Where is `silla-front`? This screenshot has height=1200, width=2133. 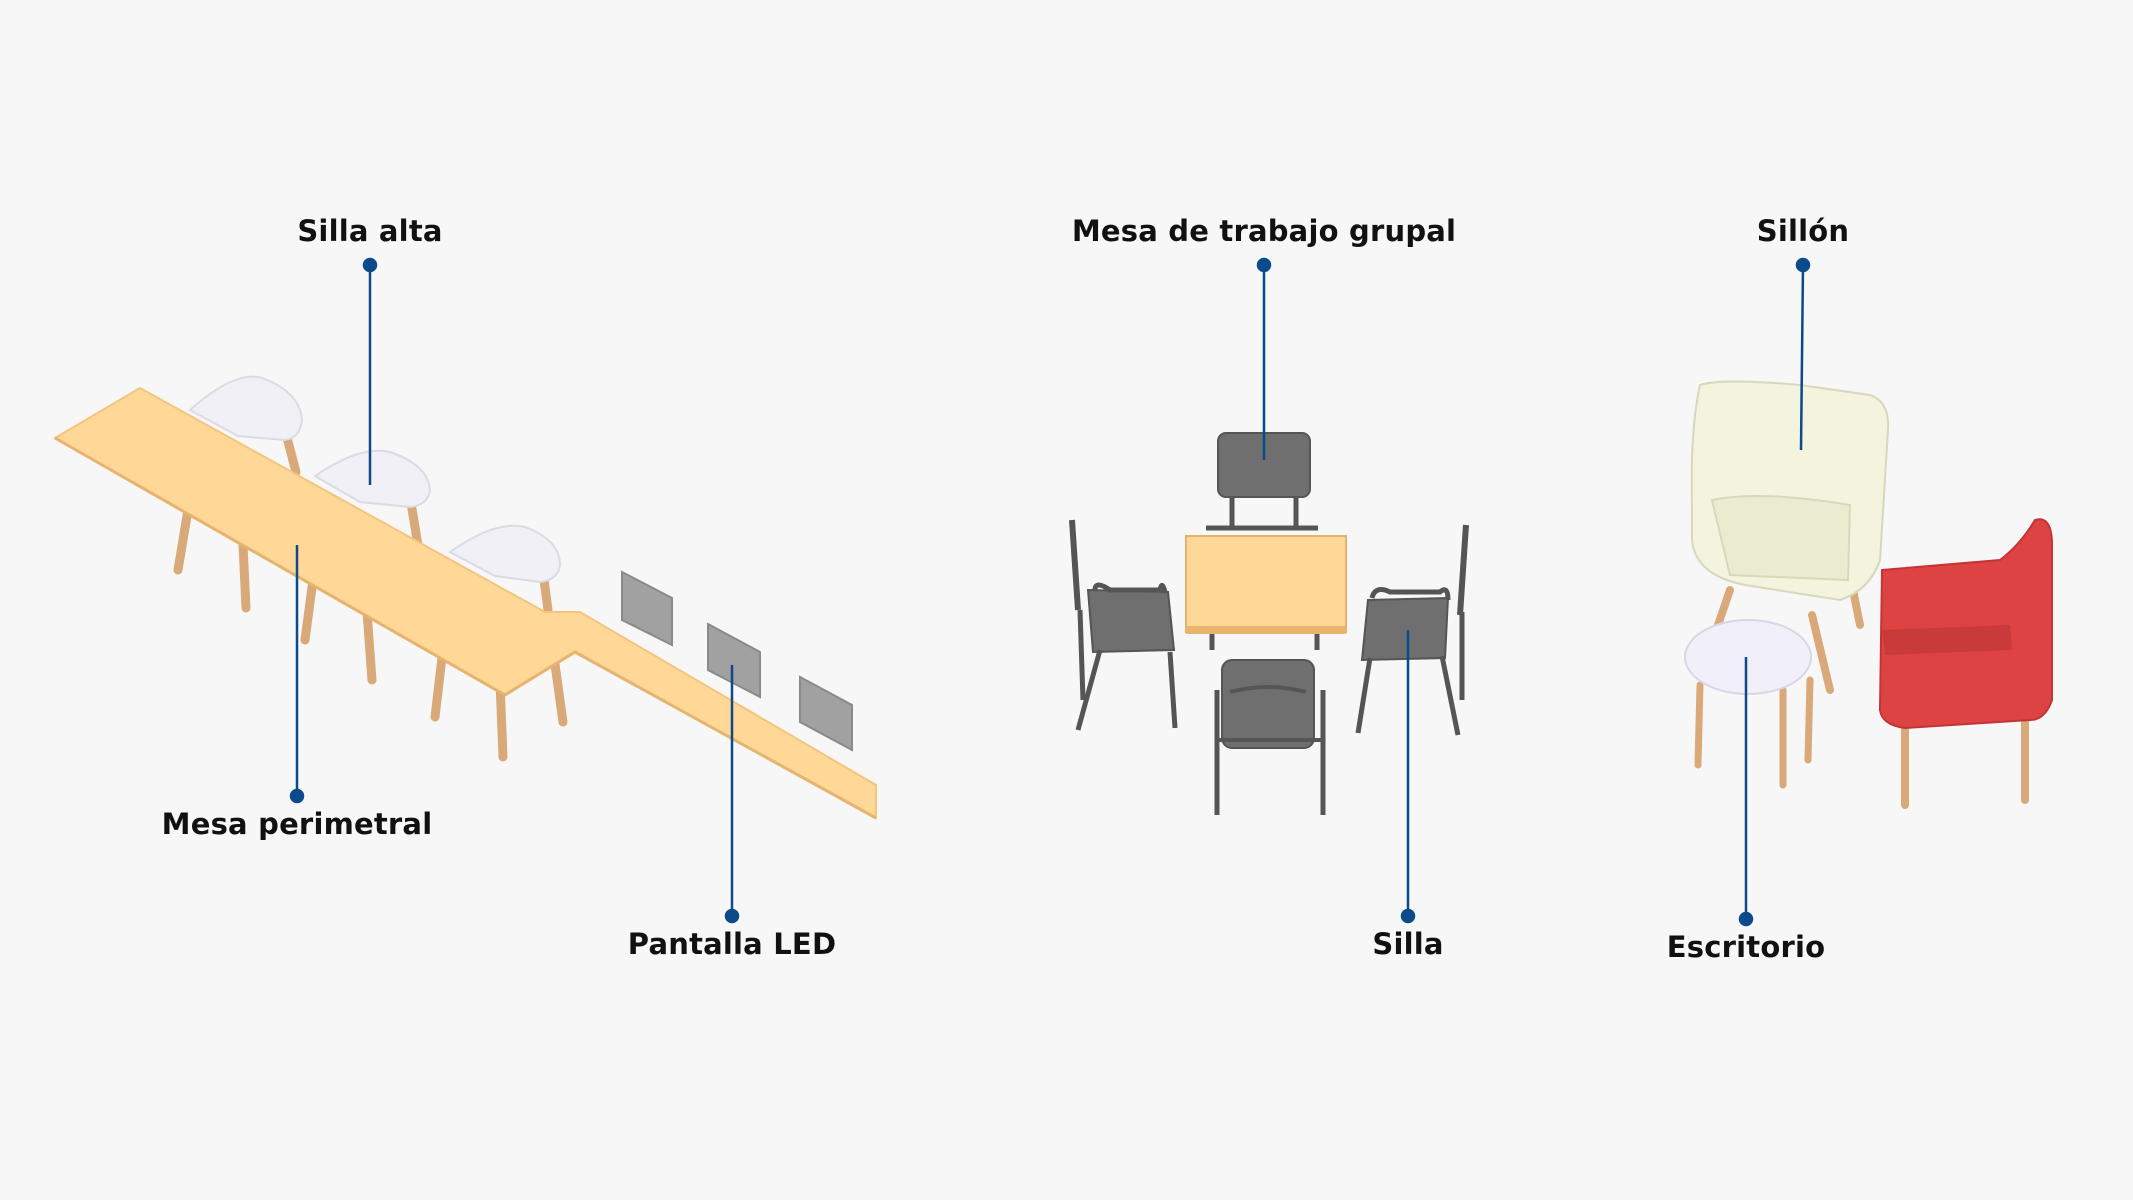 silla-front is located at coordinates (1270, 737).